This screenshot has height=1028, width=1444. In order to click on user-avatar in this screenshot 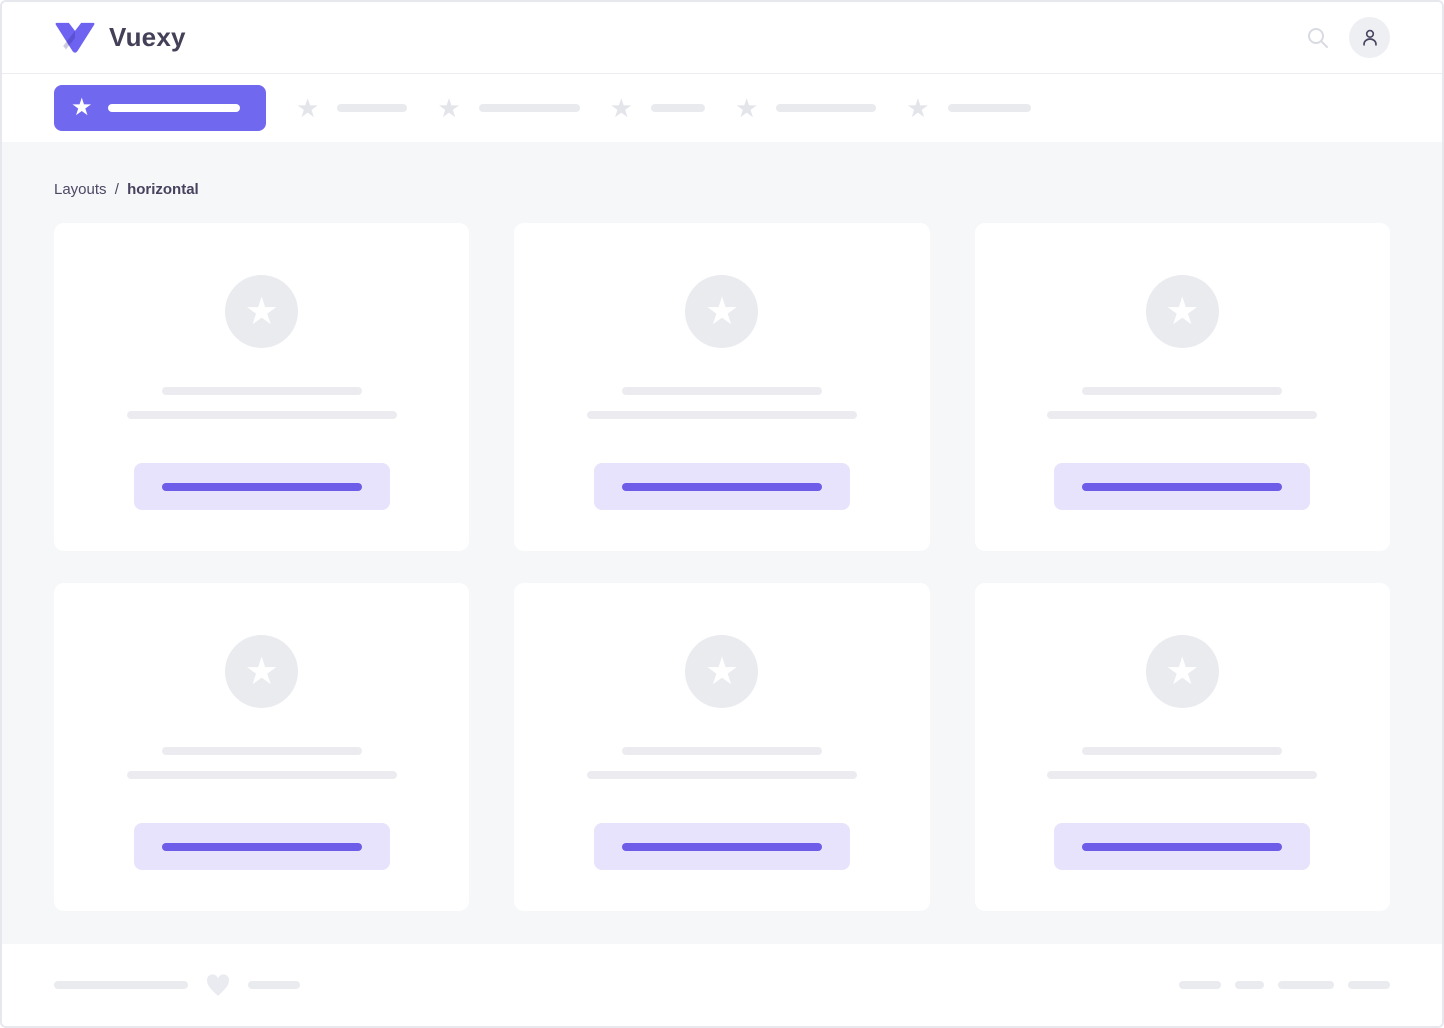, I will do `click(1369, 37)`.